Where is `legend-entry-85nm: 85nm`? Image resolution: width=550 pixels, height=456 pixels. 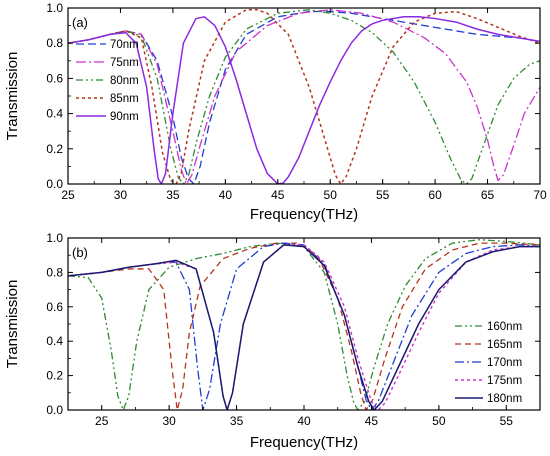 legend-entry-85nm: 85nm is located at coordinates (124, 99).